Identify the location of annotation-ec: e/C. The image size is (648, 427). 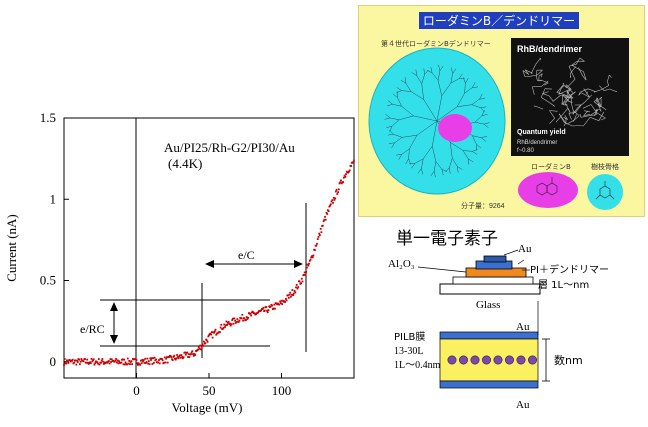
(246, 255).